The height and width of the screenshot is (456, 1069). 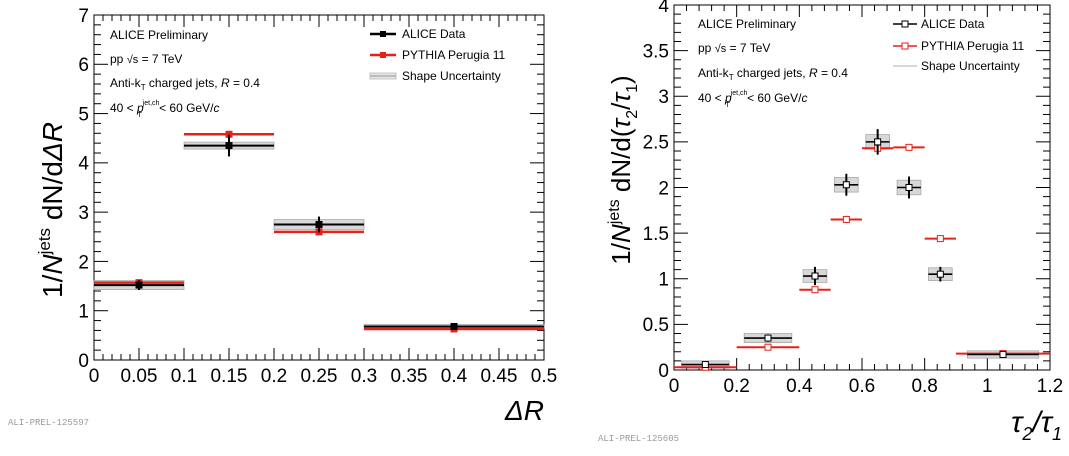 What do you see at coordinates (524, 410) in the screenshot?
I see `delta-r-x-axis-title: ΔR` at bounding box center [524, 410].